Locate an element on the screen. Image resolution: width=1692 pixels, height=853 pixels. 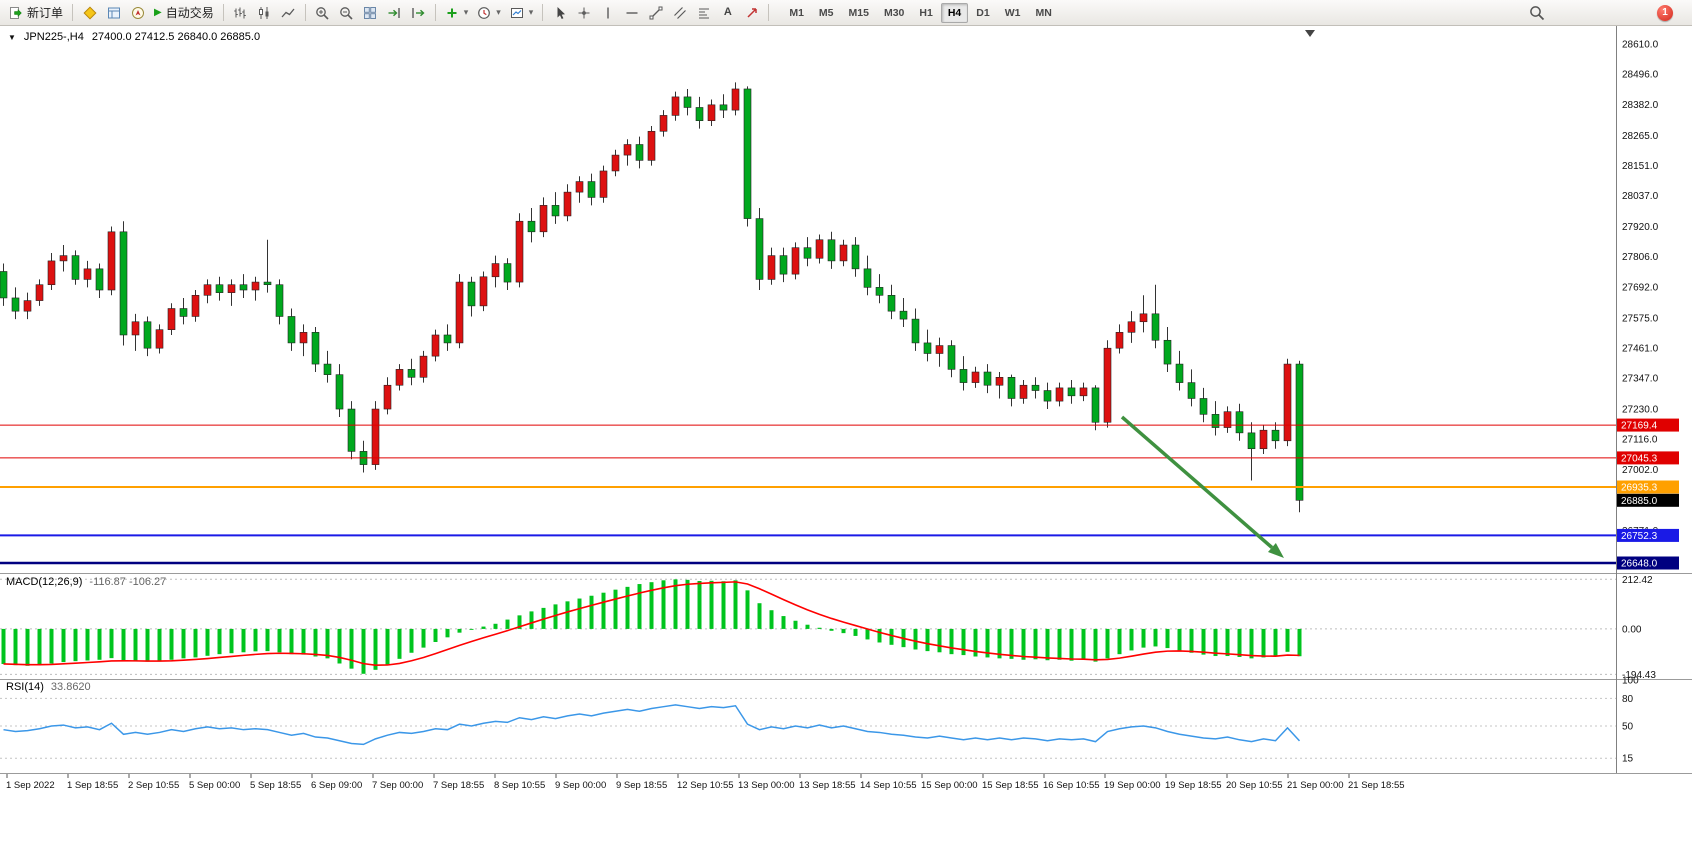
svg-text: 27002.0 is located at coordinates (1640, 470).